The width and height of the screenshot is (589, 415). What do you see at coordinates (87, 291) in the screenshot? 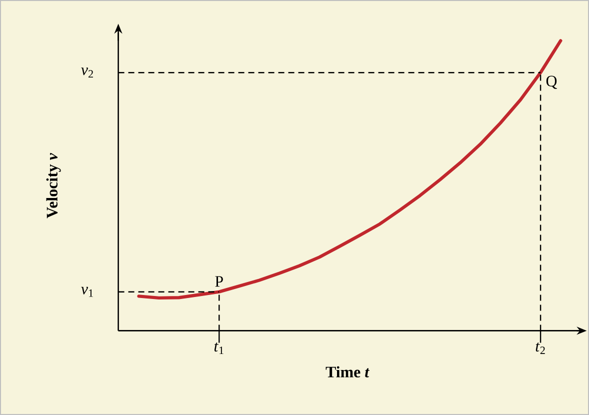
I see `ref-line-label: v$_{1}$` at bounding box center [87, 291].